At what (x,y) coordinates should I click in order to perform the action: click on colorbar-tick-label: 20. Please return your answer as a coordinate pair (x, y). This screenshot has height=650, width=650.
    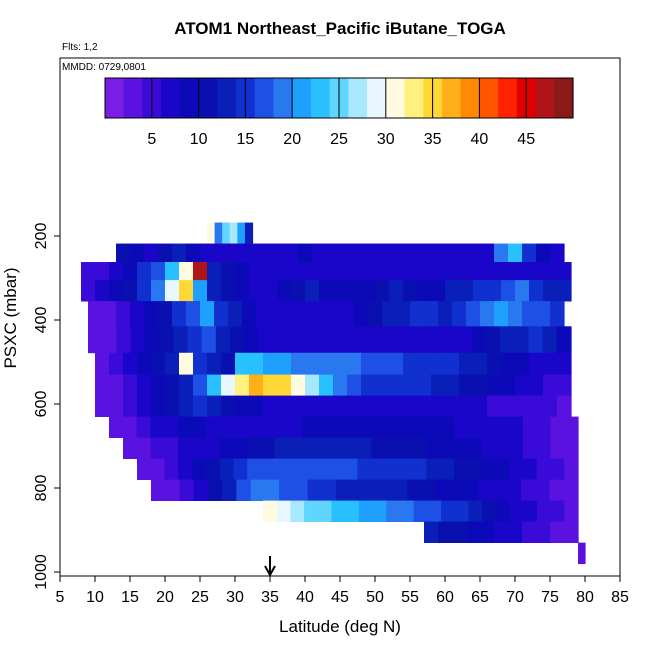
    Looking at the image, I should click on (292, 139).